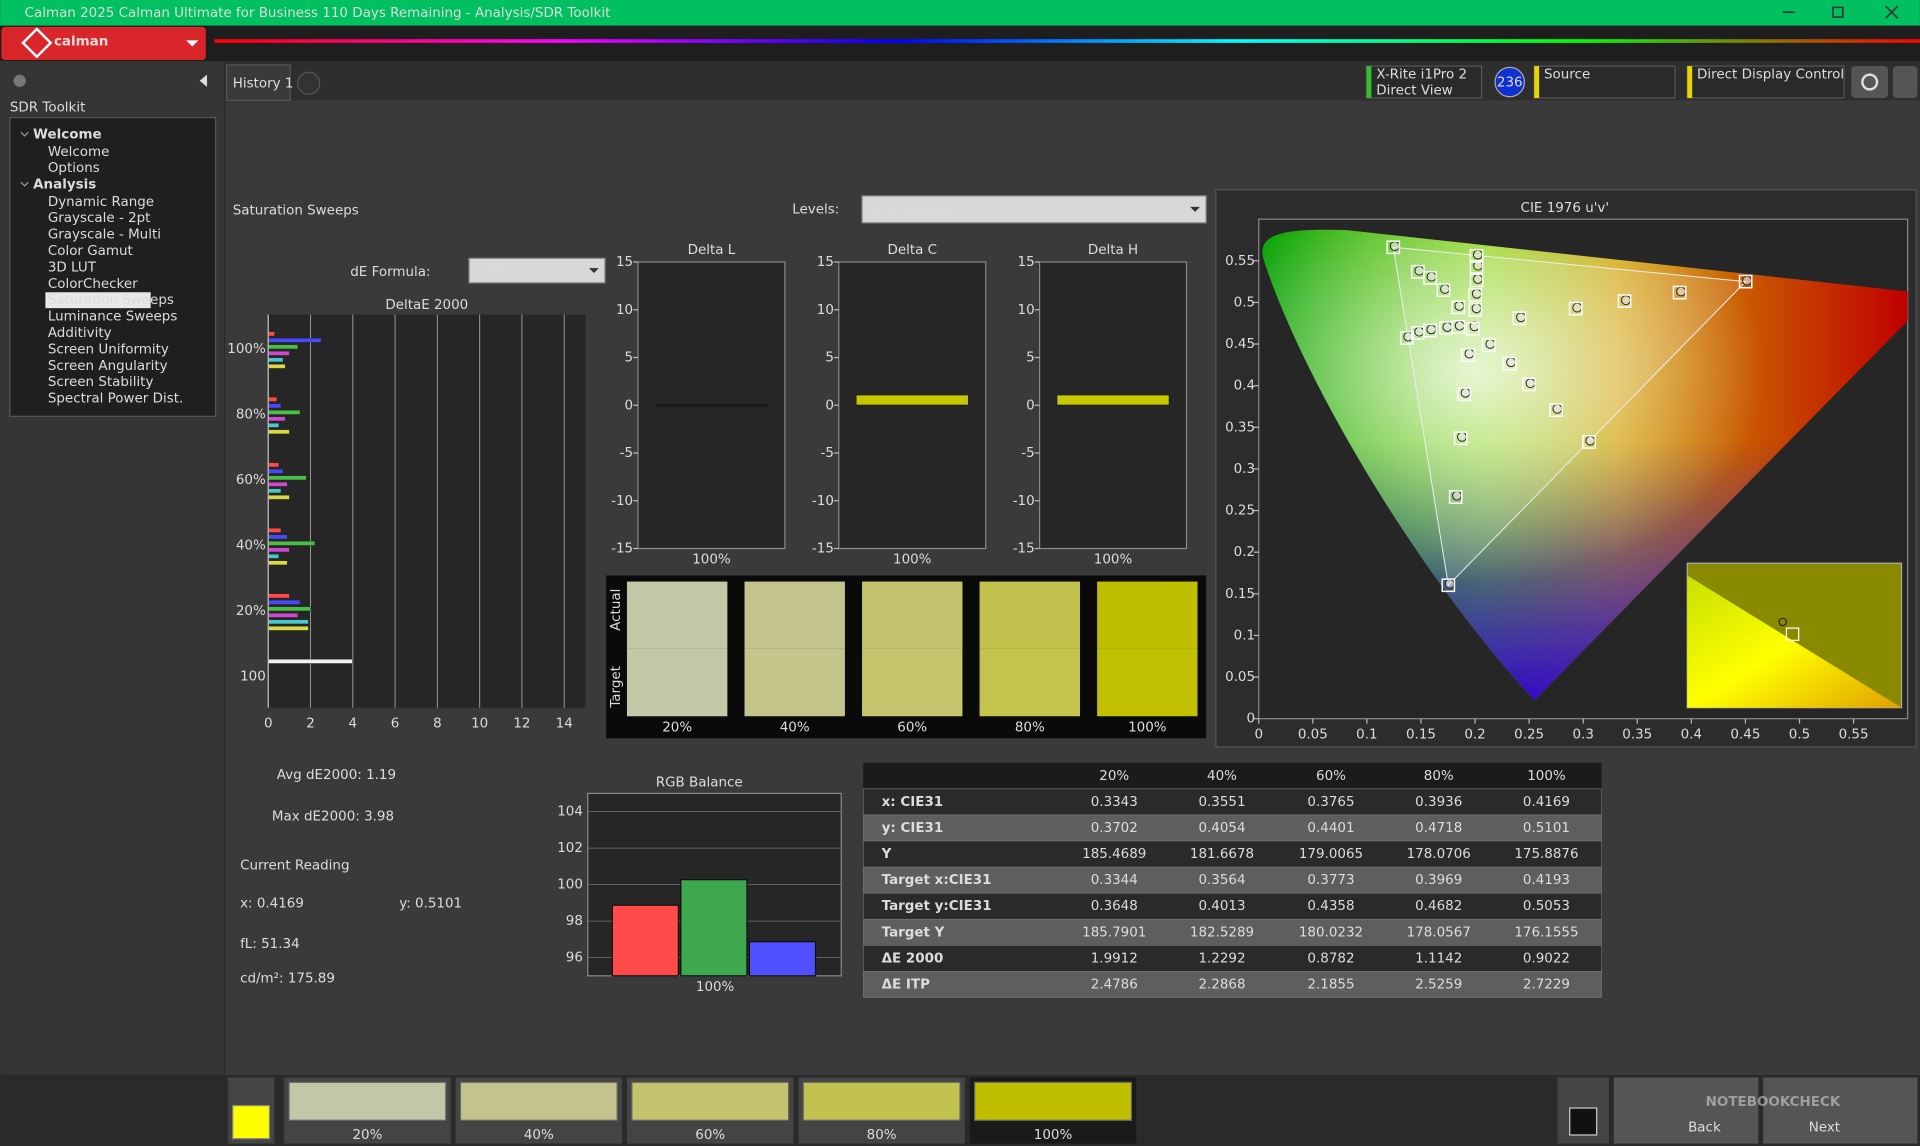  Describe the element at coordinates (268, 724) in the screenshot. I see `x-tick-label: 0` at that location.